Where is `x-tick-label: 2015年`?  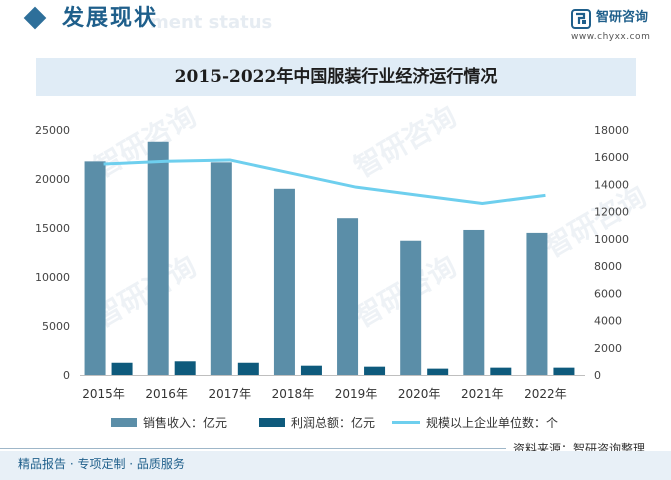
x-tick-label: 2015年 is located at coordinates (103, 394).